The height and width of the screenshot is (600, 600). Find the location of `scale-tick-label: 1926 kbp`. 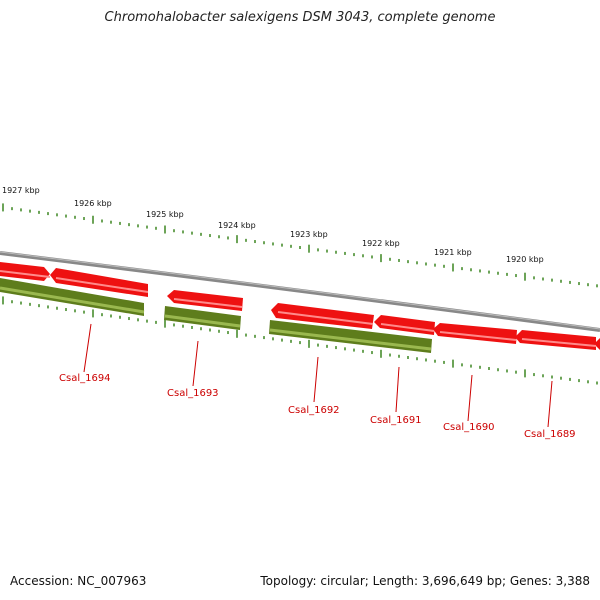

scale-tick-label: 1926 kbp is located at coordinates (93, 203).